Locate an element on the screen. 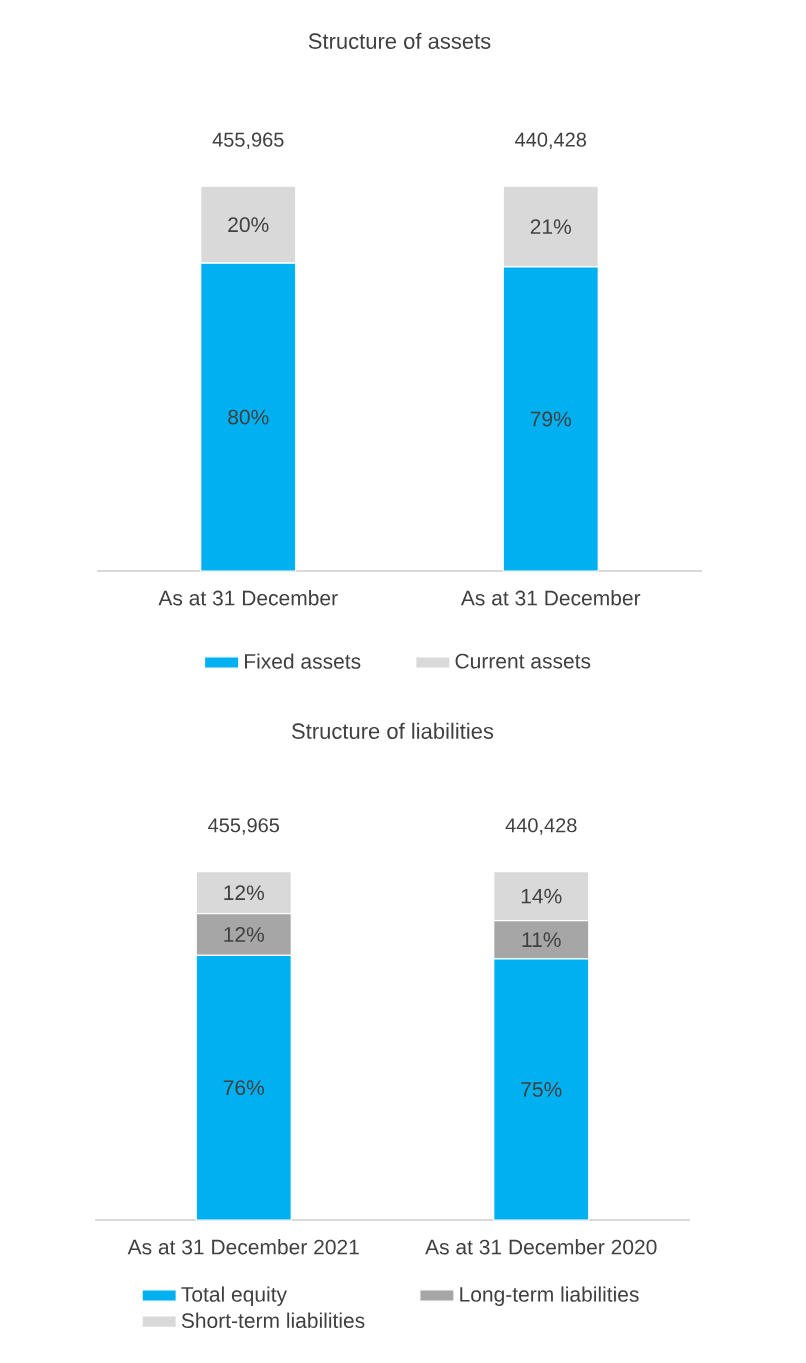 Image resolution: width=806 pixels, height=1363 pixels. chart-title: Structure of liabilities is located at coordinates (393, 730).